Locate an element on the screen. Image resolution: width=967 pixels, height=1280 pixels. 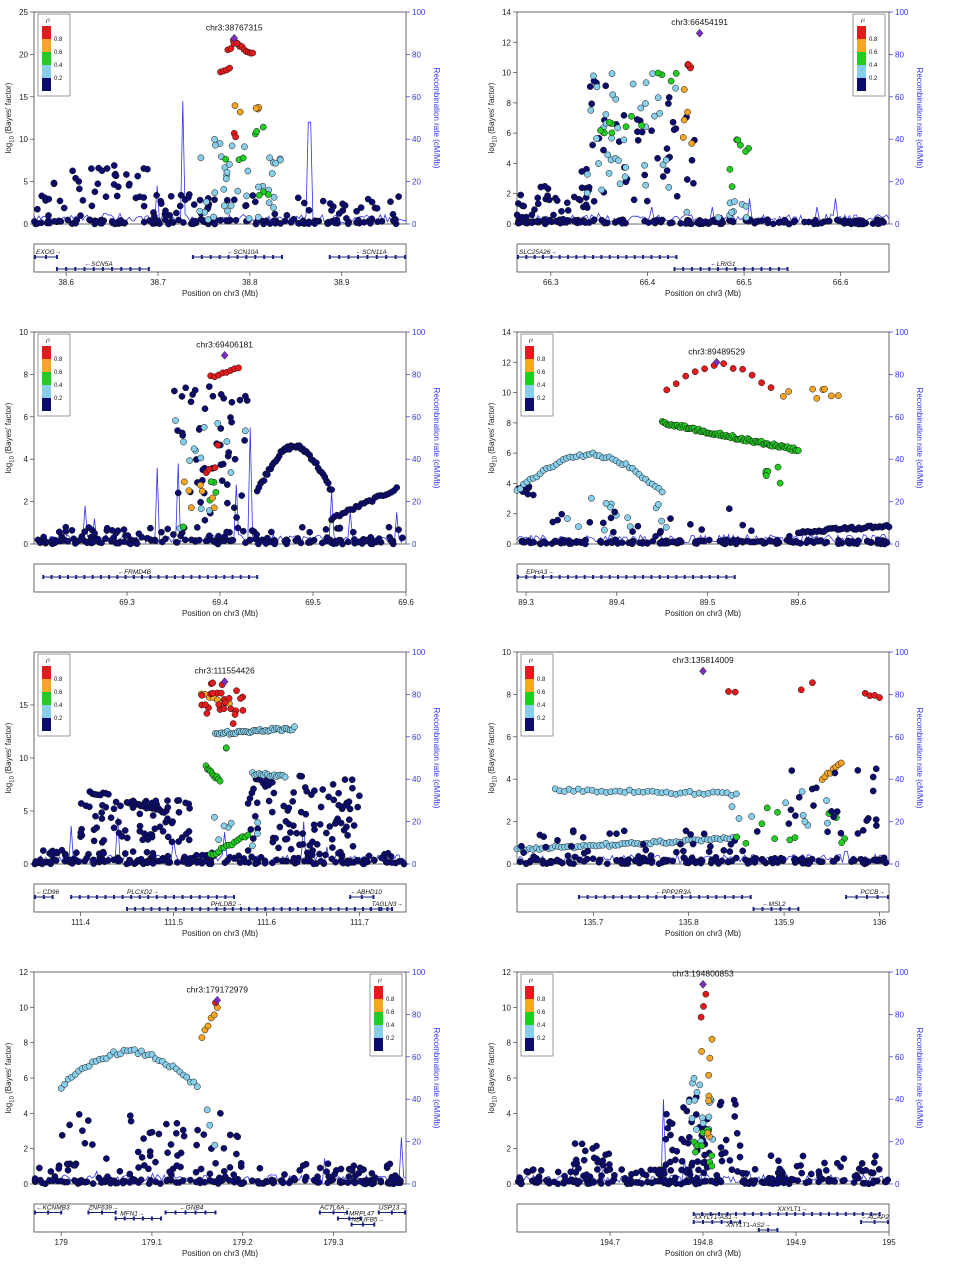
legend-title: r² is located at coordinates (531, 982).